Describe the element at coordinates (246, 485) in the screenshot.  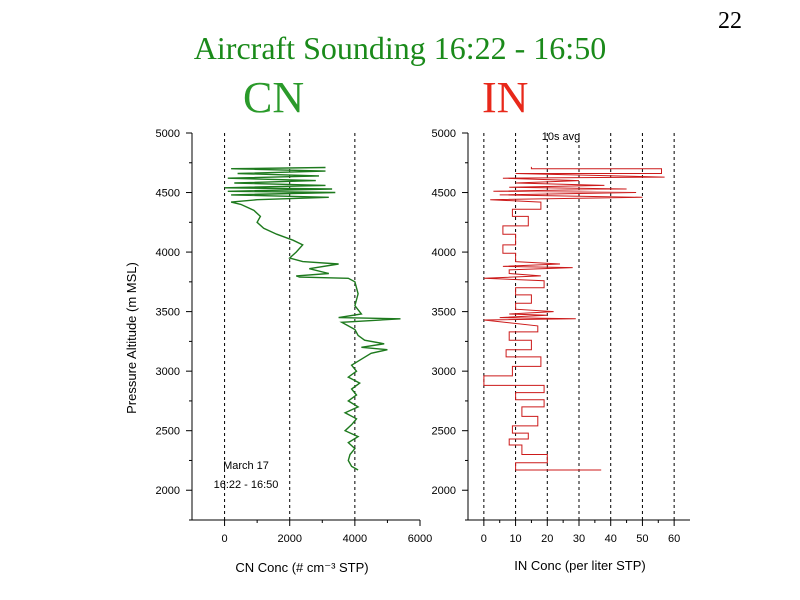
I see `cn-annotation-time: 16:22 - 16:50` at that location.